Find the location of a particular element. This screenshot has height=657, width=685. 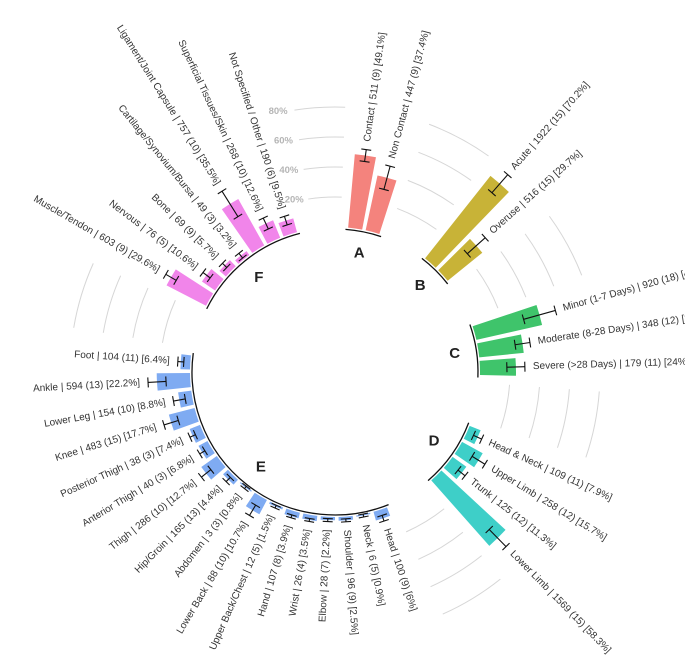

group-label: C is located at coordinates (454, 353).